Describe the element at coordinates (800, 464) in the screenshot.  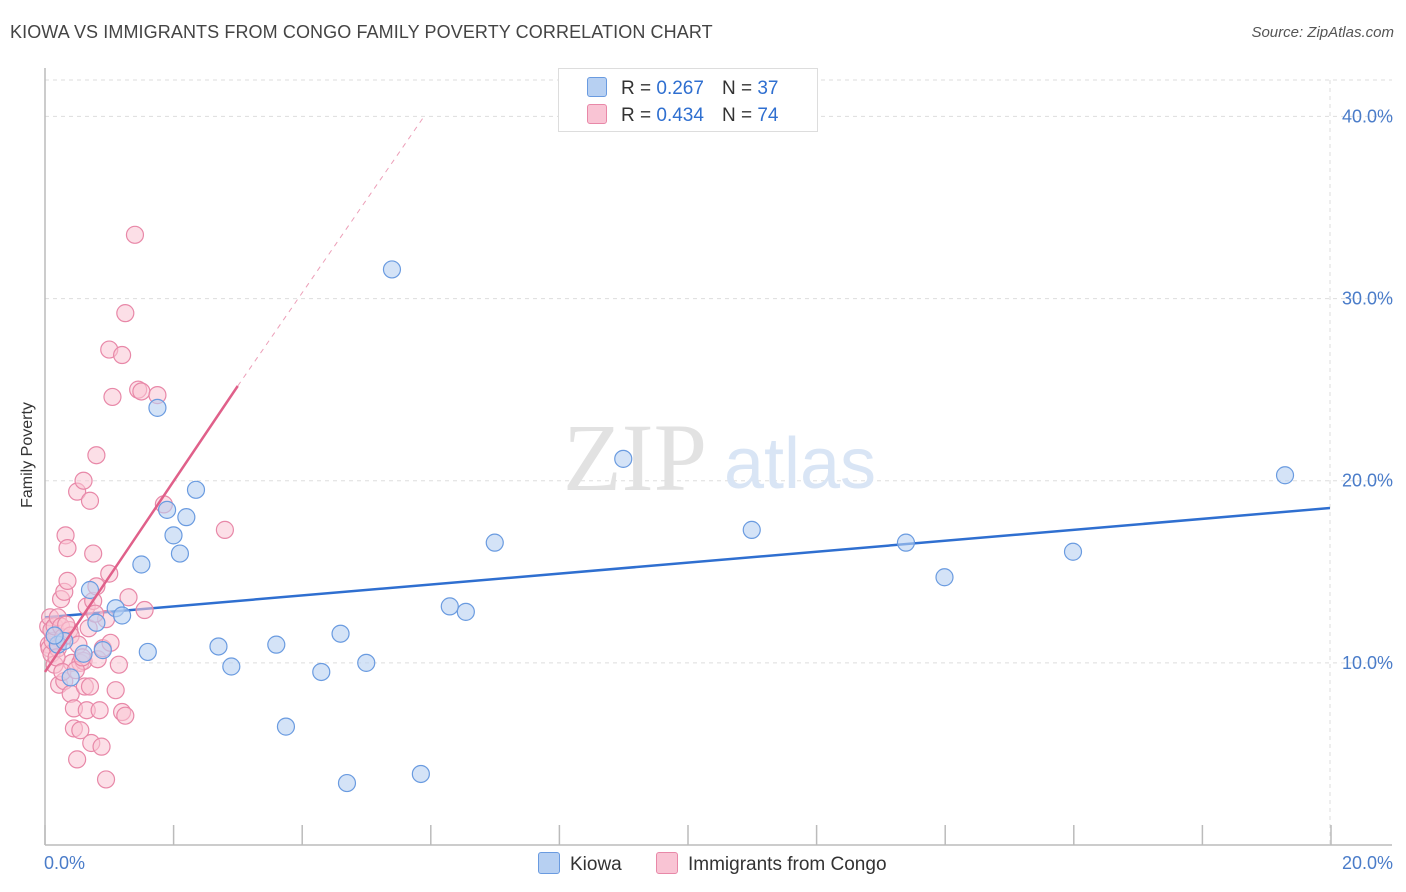
I see `watermark-atlas: atlas` at that location.